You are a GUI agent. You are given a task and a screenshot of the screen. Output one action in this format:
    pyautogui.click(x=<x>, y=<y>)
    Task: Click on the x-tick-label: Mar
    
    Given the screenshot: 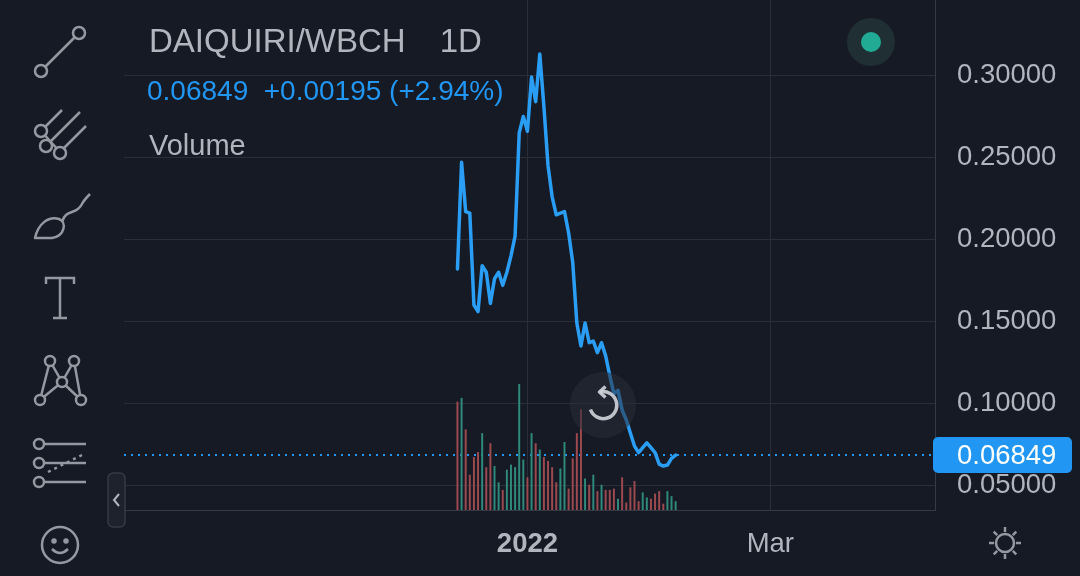 What is the action you would take?
    pyautogui.click(x=770, y=543)
    